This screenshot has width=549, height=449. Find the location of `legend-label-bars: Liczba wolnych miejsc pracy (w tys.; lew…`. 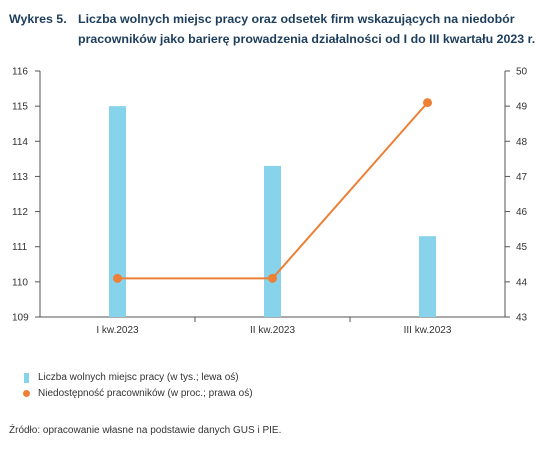

legend-label-bars: Liczba wolnych miejsc pracy (w tys.; lew… is located at coordinates (138, 377).